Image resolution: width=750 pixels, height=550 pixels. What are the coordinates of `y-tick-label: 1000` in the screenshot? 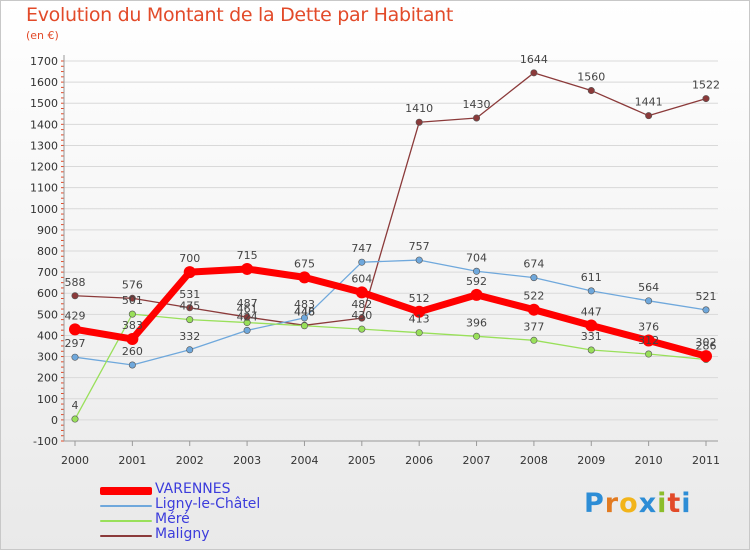 It's located at (44, 209).